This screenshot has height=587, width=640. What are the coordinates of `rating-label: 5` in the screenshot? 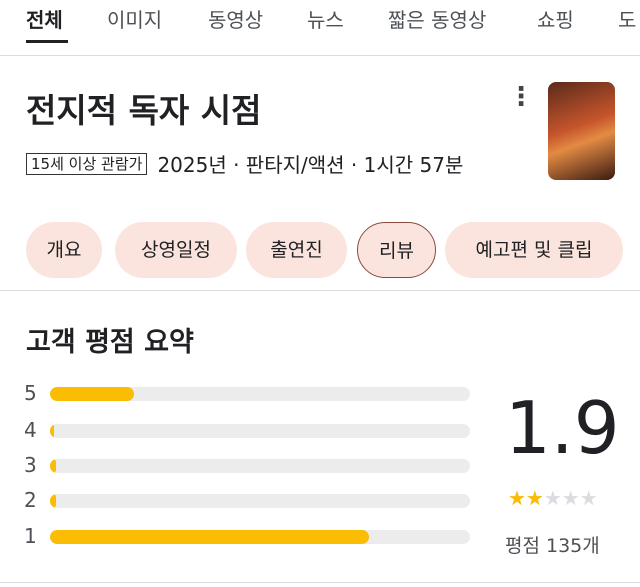 It's located at (30, 393).